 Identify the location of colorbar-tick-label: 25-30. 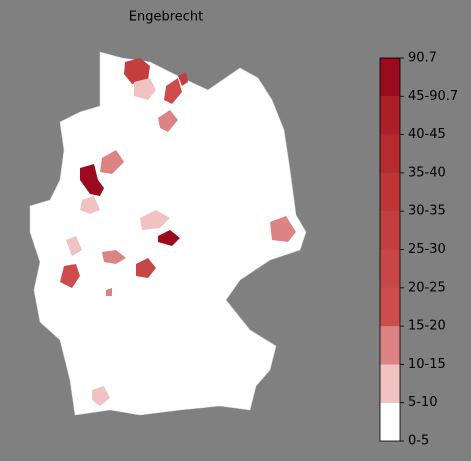
(427, 249).